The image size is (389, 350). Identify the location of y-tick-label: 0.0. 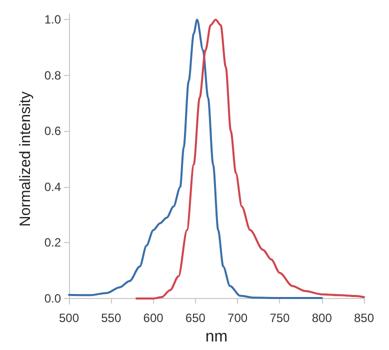
(53, 299).